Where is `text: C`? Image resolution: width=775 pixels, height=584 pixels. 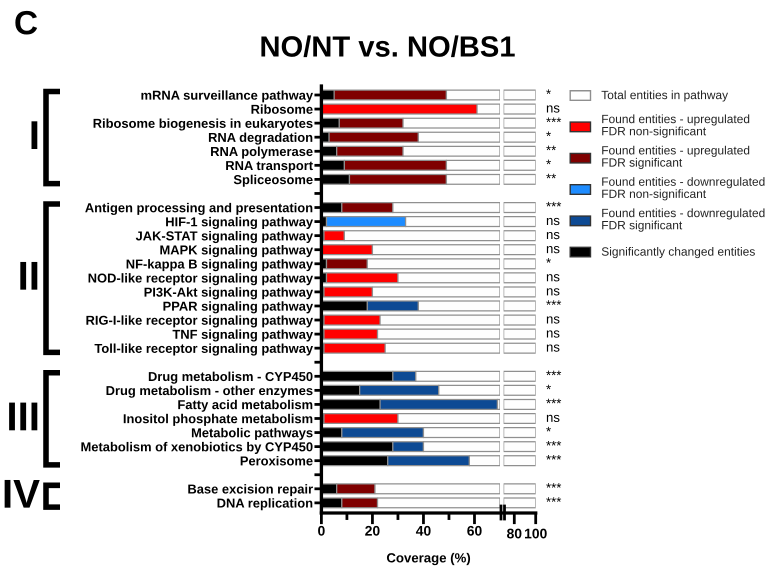 text: C is located at coordinates (26, 22).